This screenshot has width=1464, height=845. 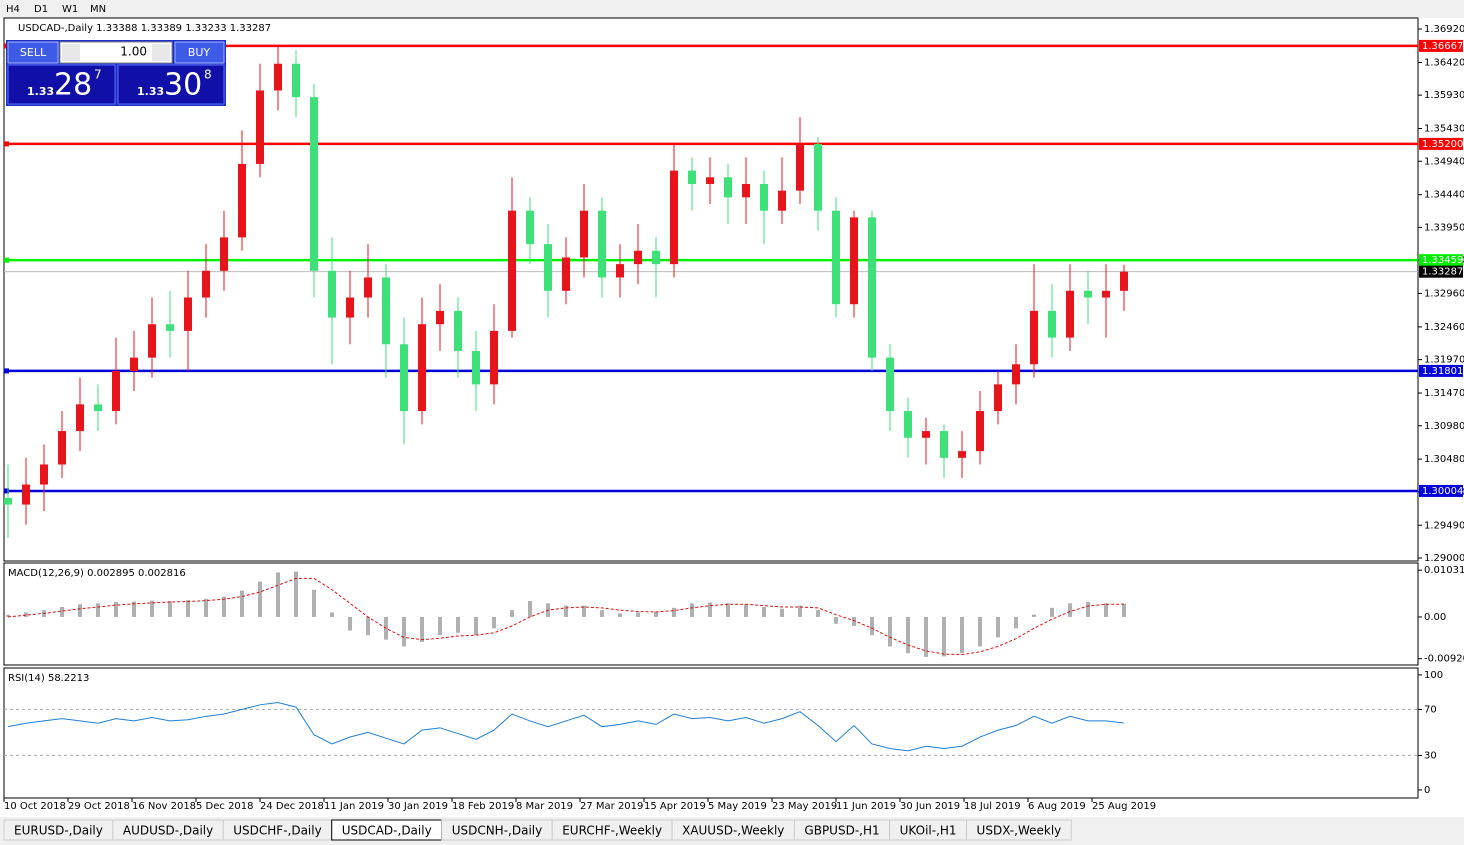 What do you see at coordinates (733, 831) in the screenshot?
I see `tab-label: XAUUSD-,Weekly` at bounding box center [733, 831].